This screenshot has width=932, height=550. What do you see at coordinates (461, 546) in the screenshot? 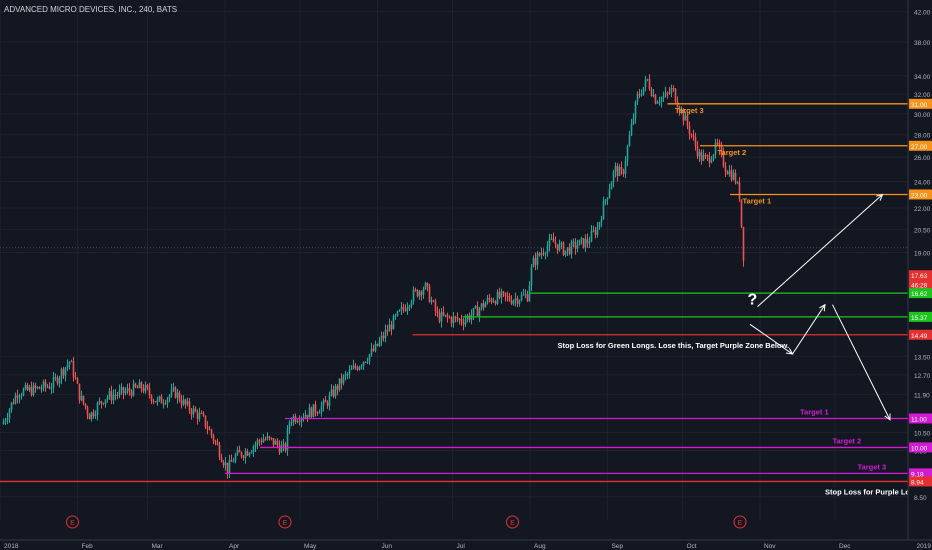
I see `x-tick-label: Jul` at bounding box center [461, 546].